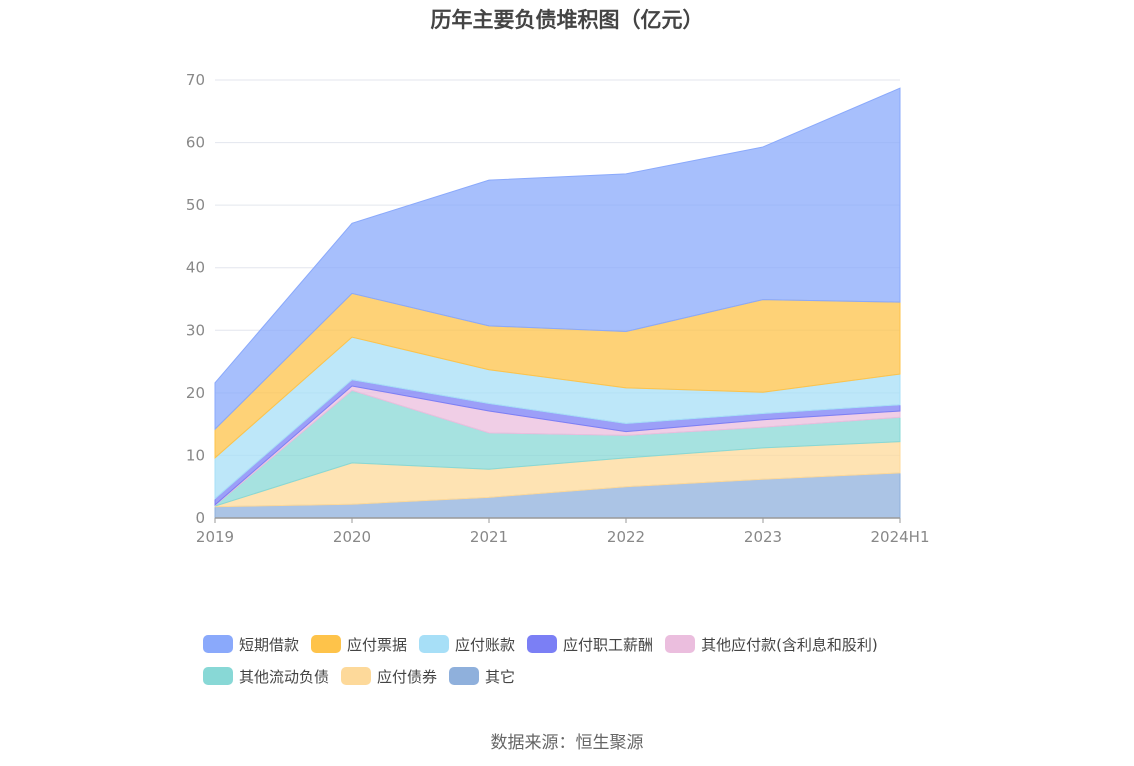 The image size is (1134, 766). What do you see at coordinates (583, 676) in the screenshot?
I see `legend-row-2: 其他流动负债 应付债券 其它` at bounding box center [583, 676].